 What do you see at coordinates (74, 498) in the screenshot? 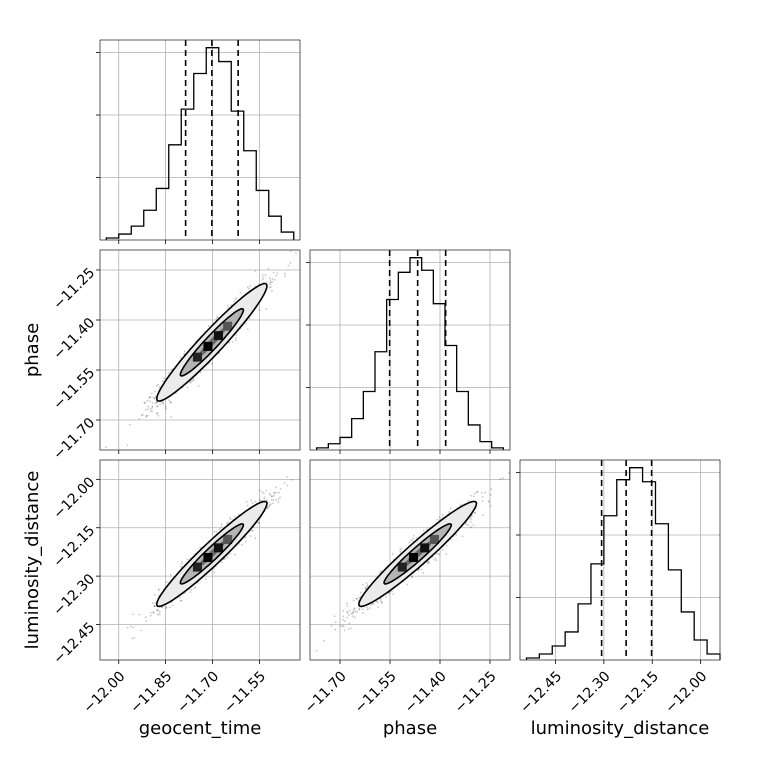
I see `y-tick-label-luminosity_distance: −12.00` at bounding box center [74, 498].